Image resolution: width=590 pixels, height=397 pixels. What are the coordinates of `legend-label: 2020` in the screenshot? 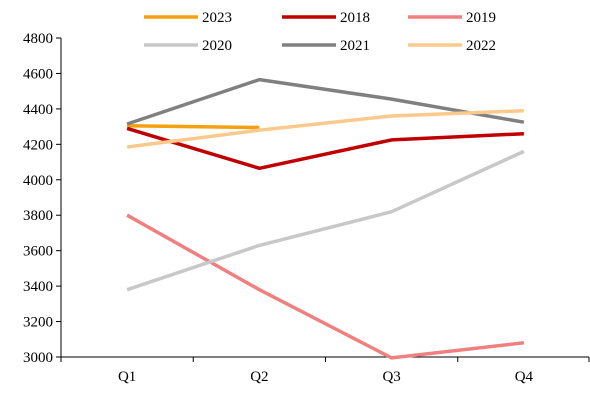 It's located at (217, 46).